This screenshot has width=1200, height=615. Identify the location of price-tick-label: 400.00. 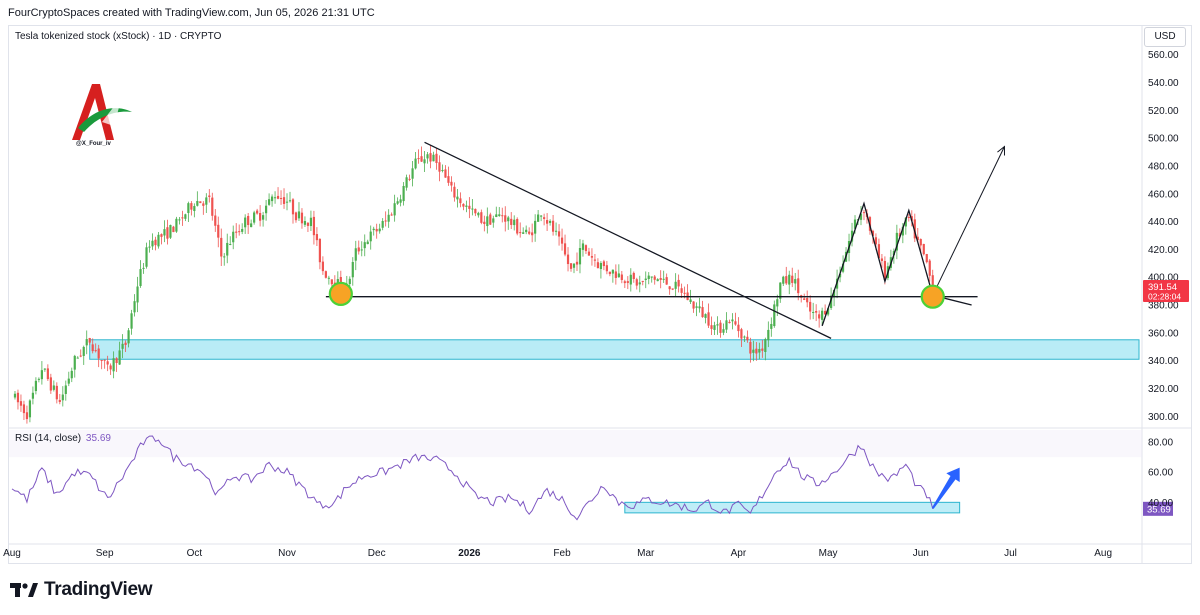
(1163, 278).